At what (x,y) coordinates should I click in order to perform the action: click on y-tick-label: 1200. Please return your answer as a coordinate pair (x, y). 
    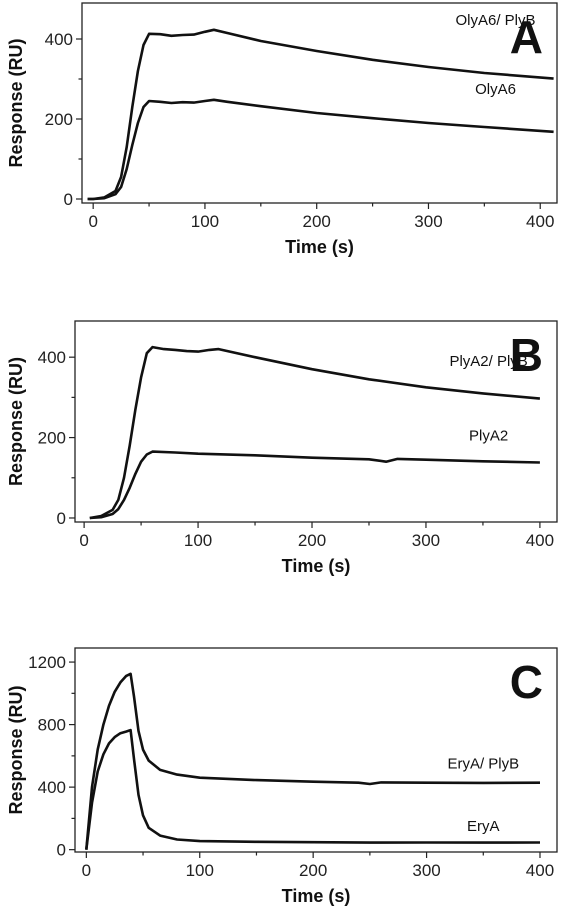
    Looking at the image, I should click on (47, 662).